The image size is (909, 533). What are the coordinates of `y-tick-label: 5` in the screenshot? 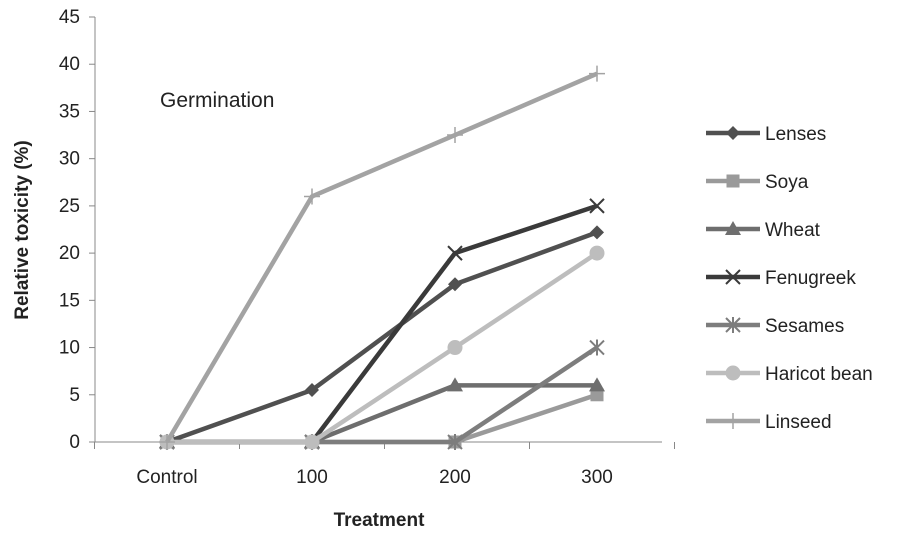 It's located at (74, 395).